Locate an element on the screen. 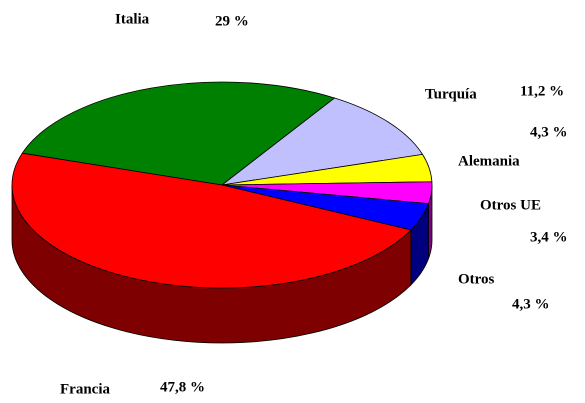 Image resolution: width=585 pixels, height=403 pixels. category-label: Italia is located at coordinates (132, 19).